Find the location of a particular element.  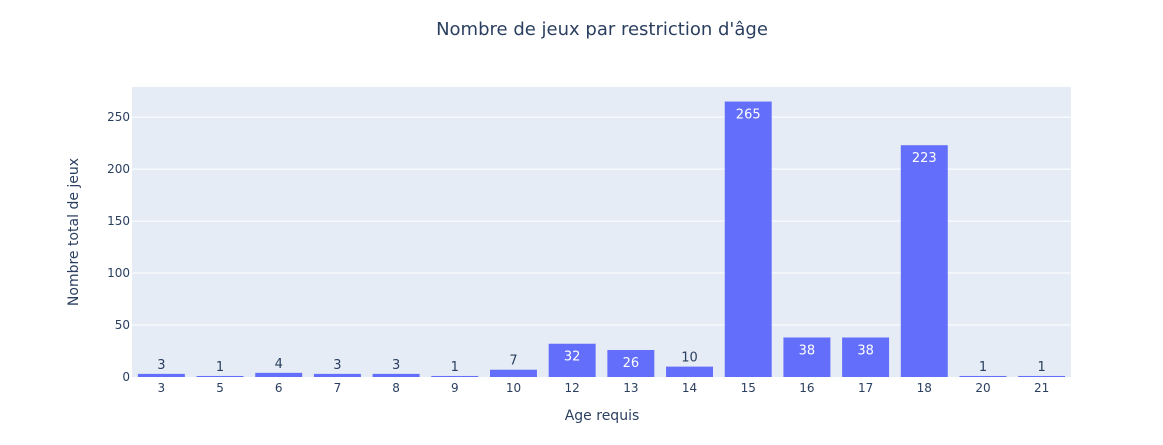

y-tick-label: 200 is located at coordinates (118, 169).